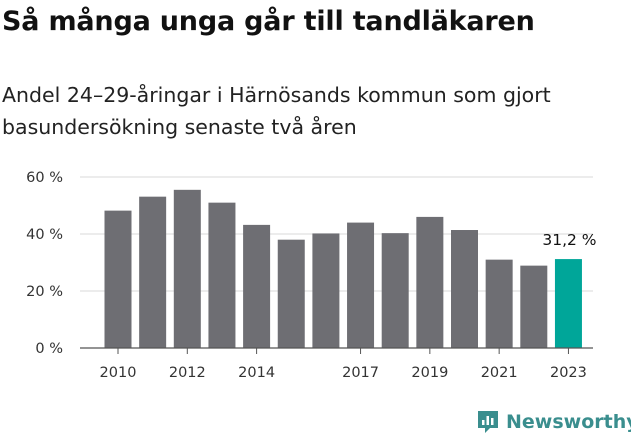 The image size is (631, 439). I want to click on brand-name: Newsworthy, so click(568, 422).